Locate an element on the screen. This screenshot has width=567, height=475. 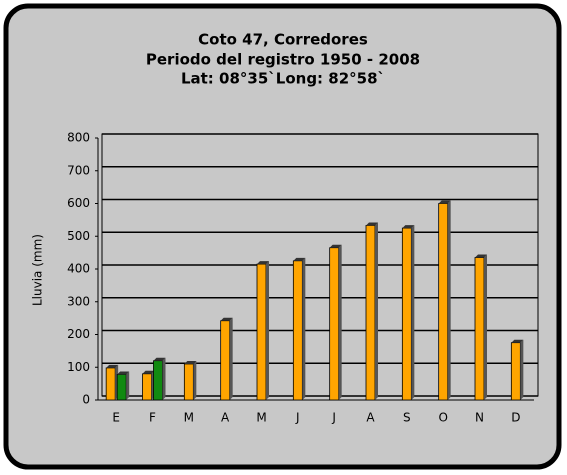
y-tick-label: 400 is located at coordinates (78, 269).